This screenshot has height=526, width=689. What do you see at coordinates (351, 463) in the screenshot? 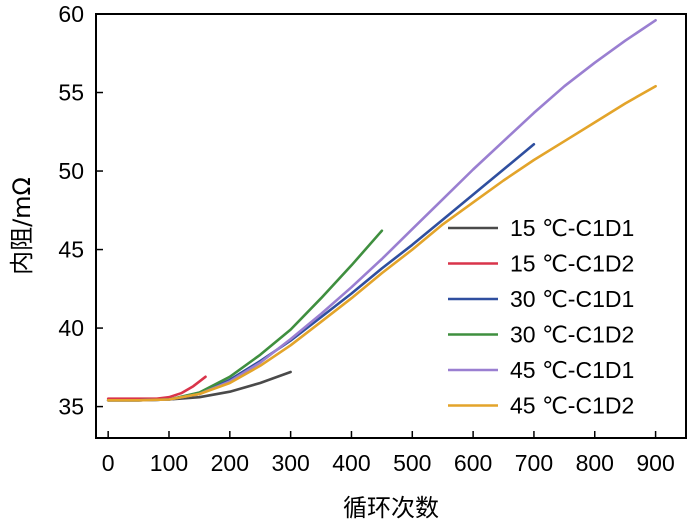
I see `x-tick-label: 400` at bounding box center [351, 463].